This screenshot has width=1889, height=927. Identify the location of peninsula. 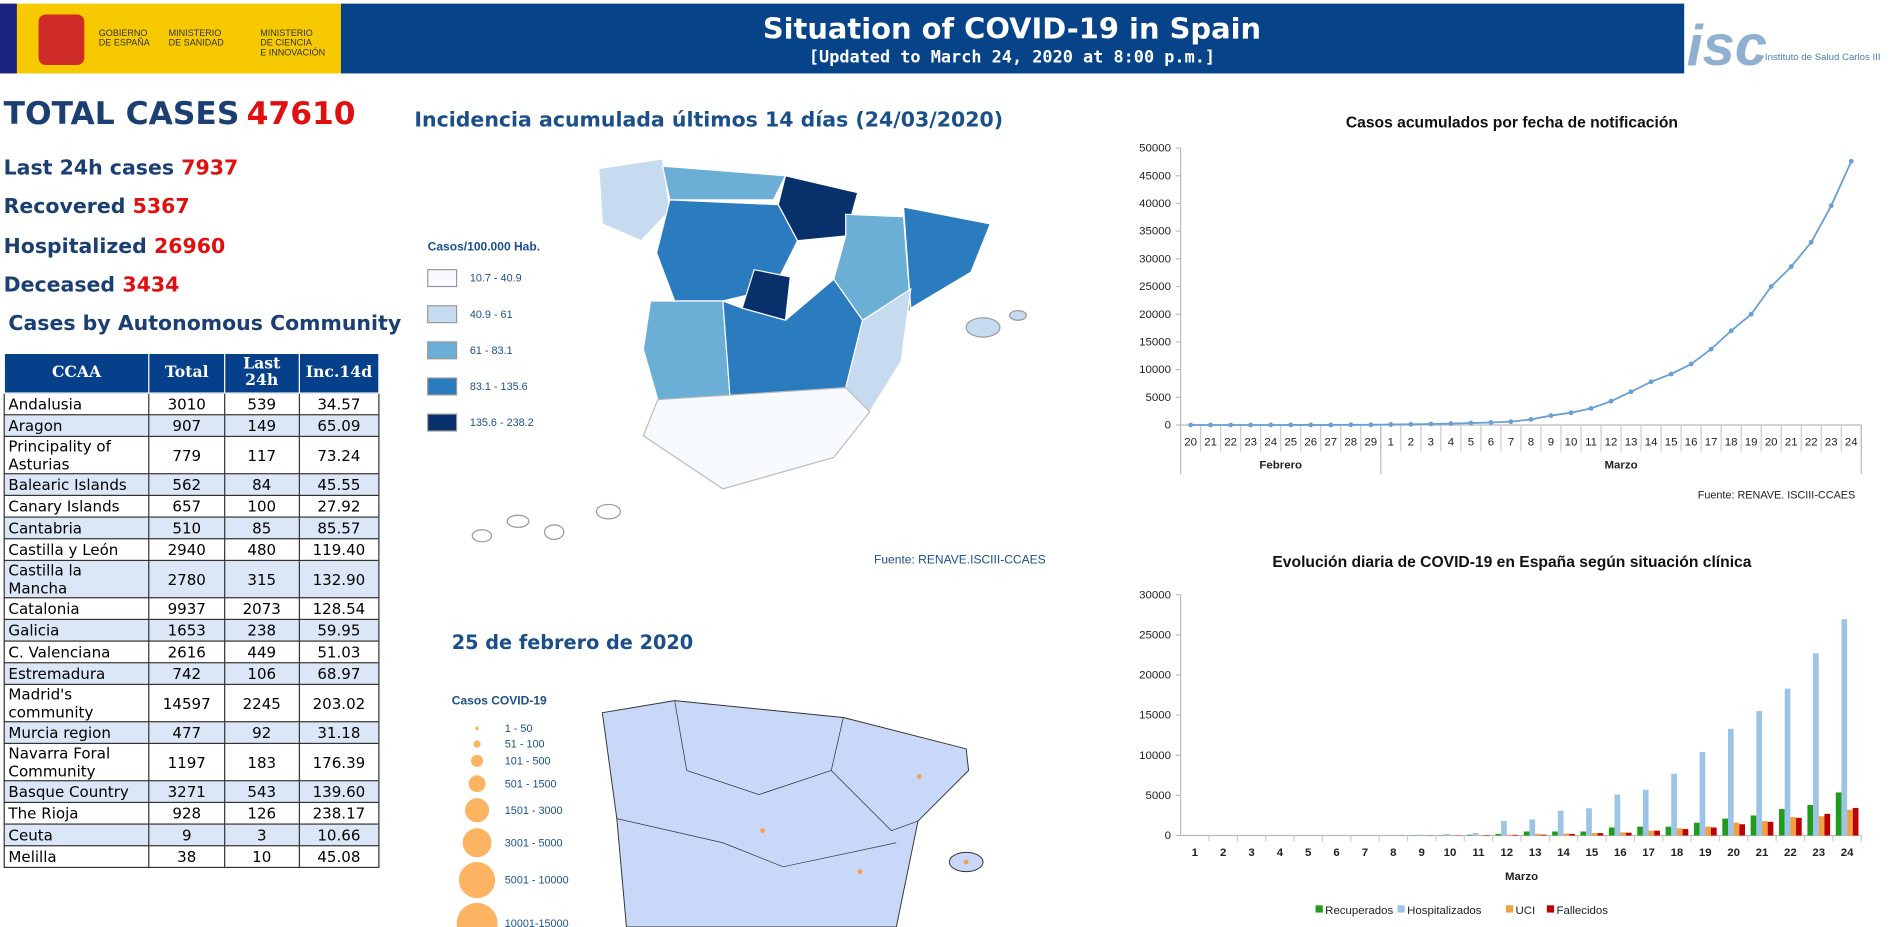
(785, 813).